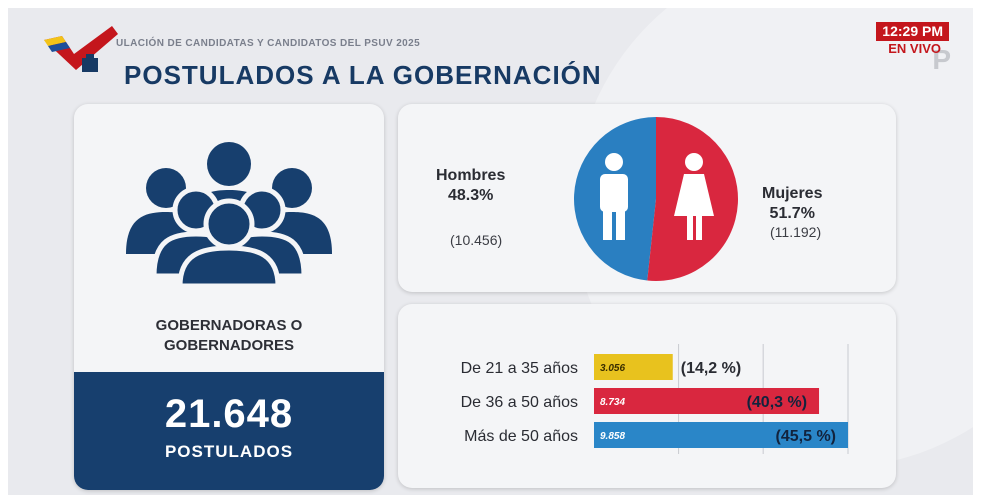  I want to click on women-label: Mujeres, so click(792, 193).